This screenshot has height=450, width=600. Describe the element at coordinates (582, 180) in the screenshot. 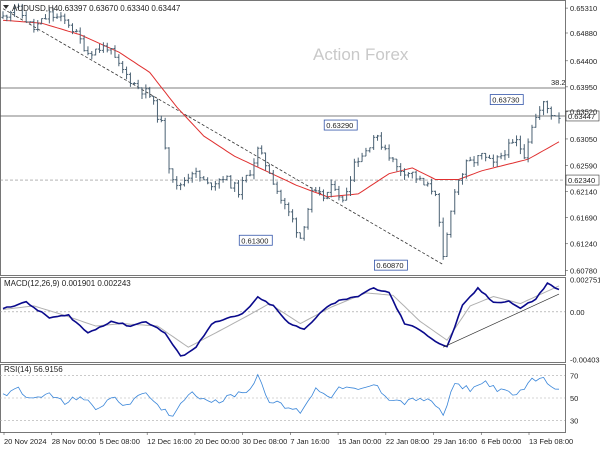

I see `axis-price-box` at that location.